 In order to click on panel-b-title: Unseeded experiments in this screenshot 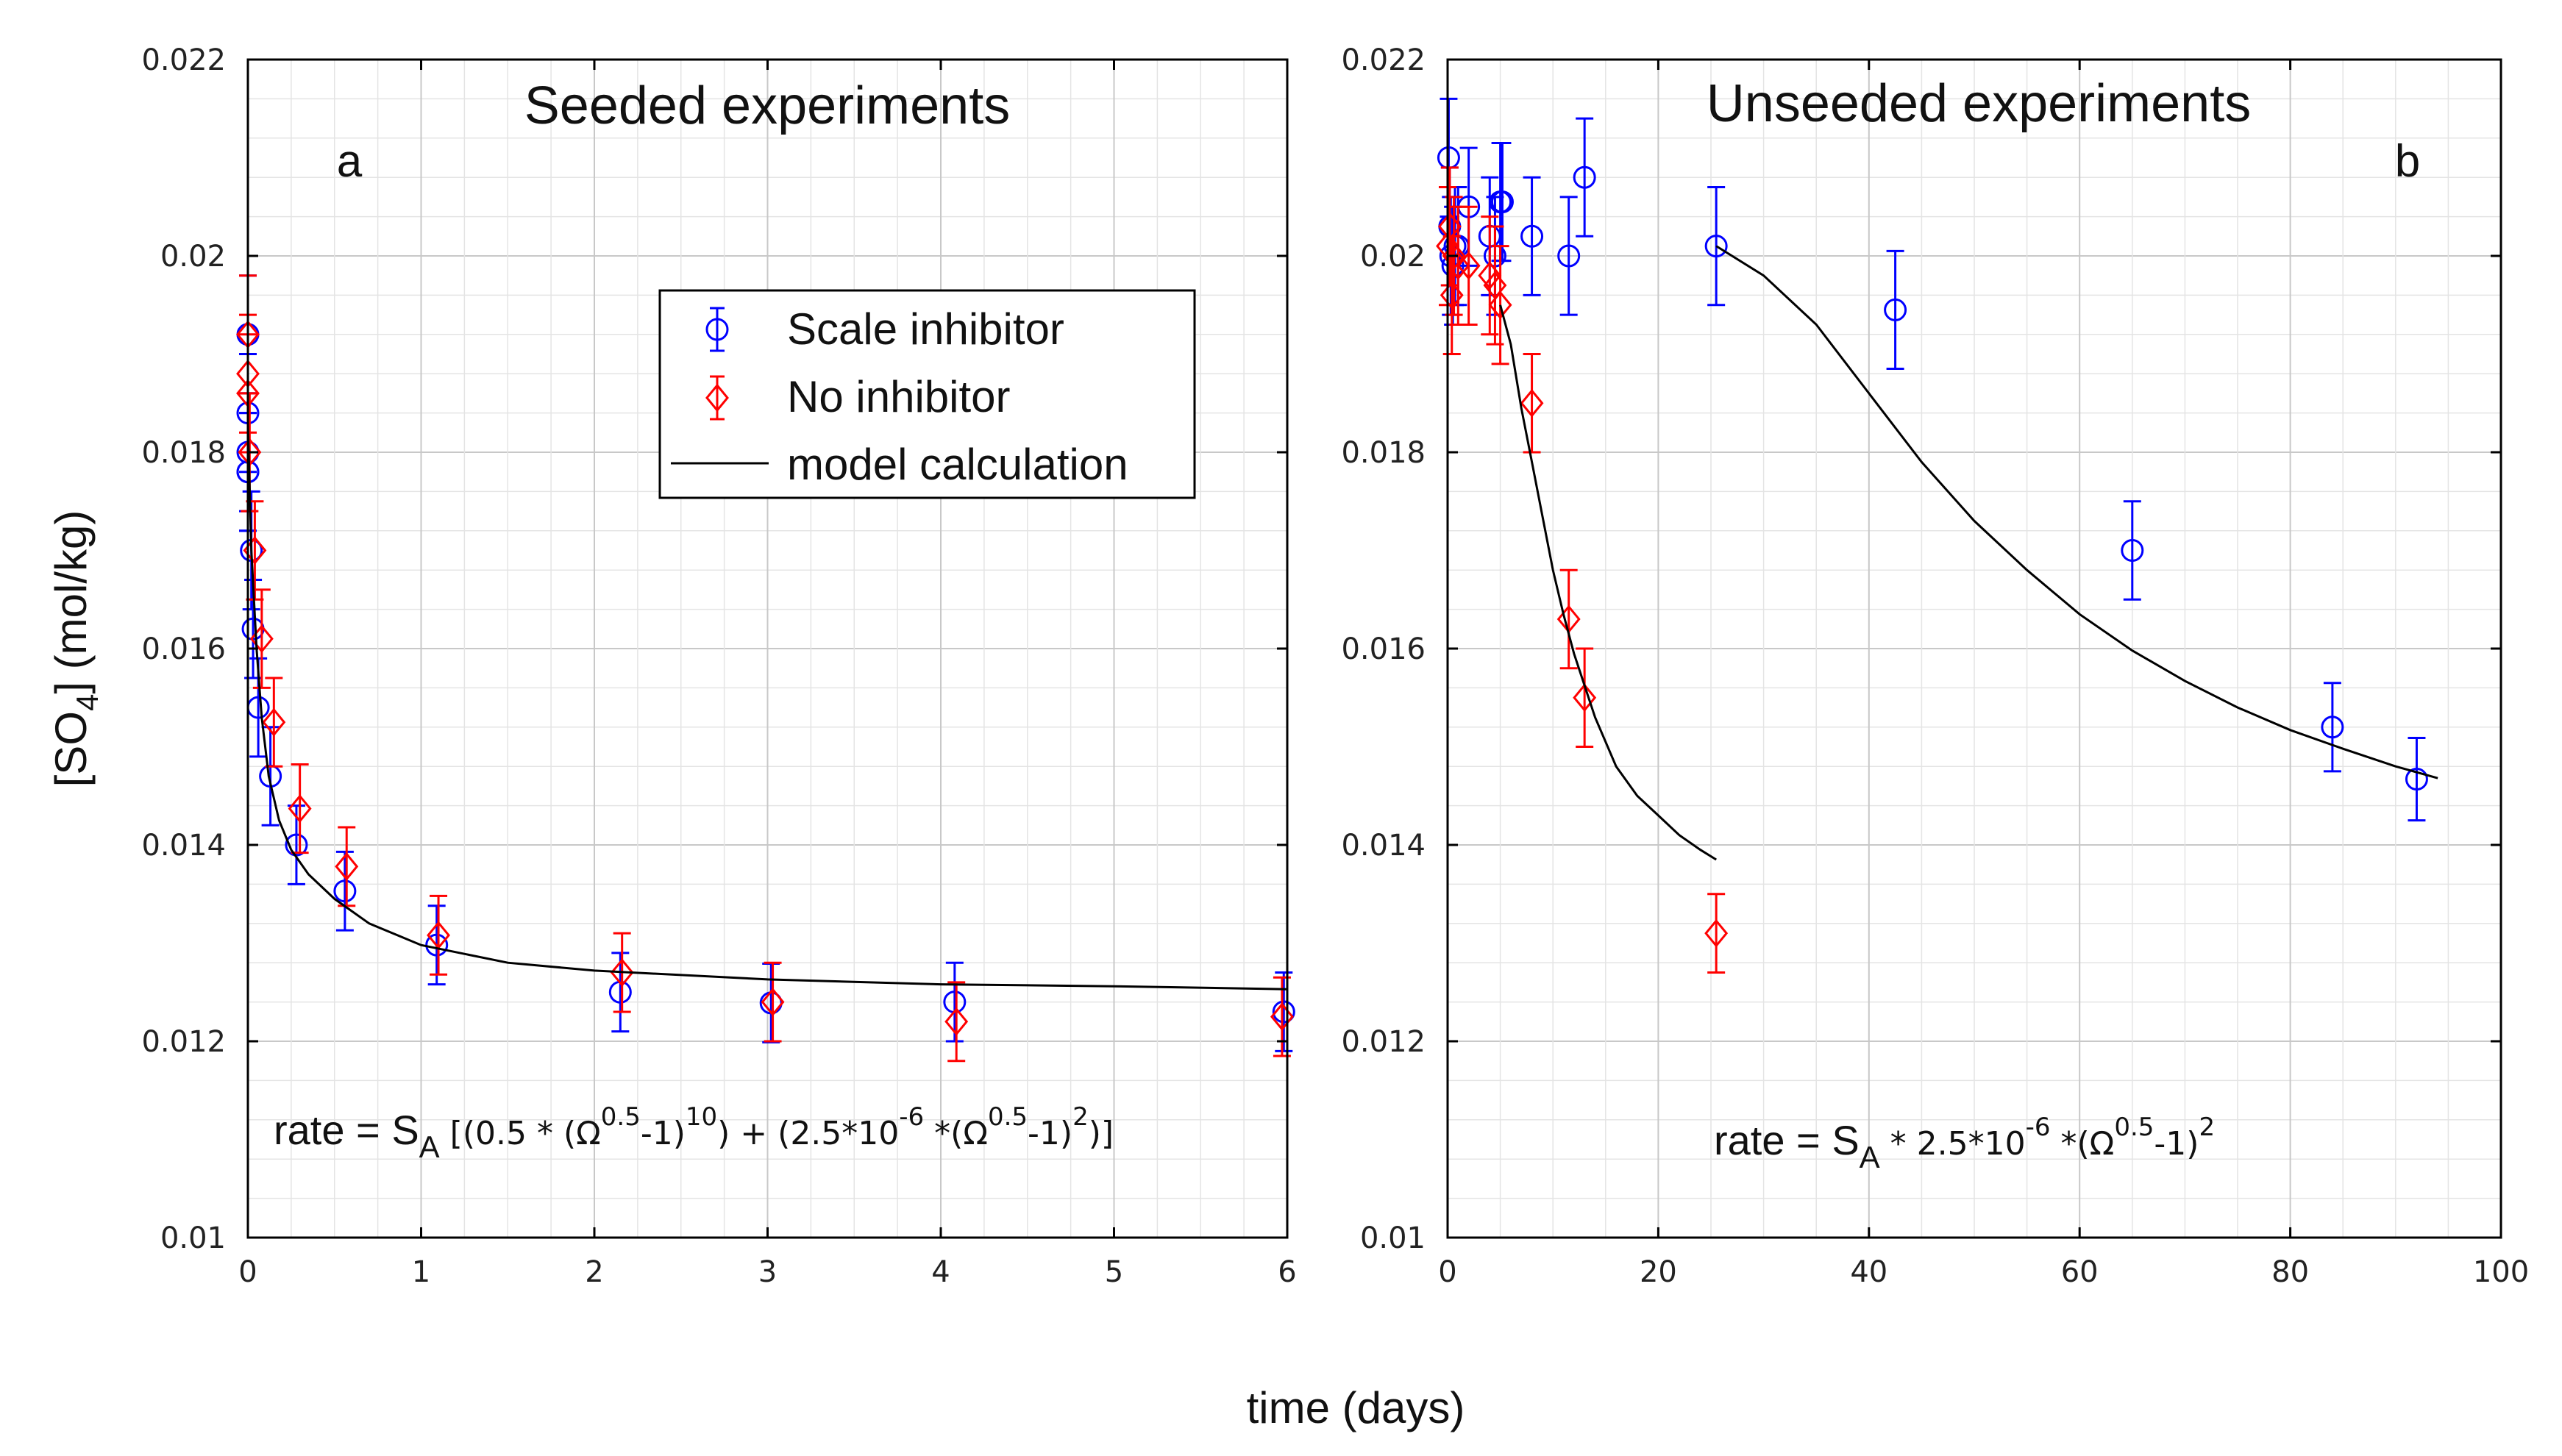, I will do `click(1979, 103)`.